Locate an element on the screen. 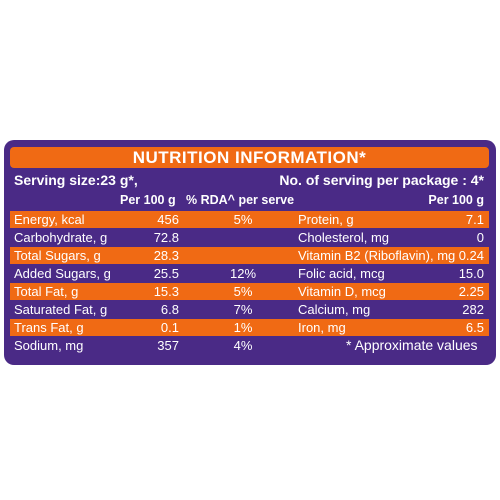 This screenshot has width=500, height=500. nutrient-value-right: 0.24 is located at coordinates (471, 255).